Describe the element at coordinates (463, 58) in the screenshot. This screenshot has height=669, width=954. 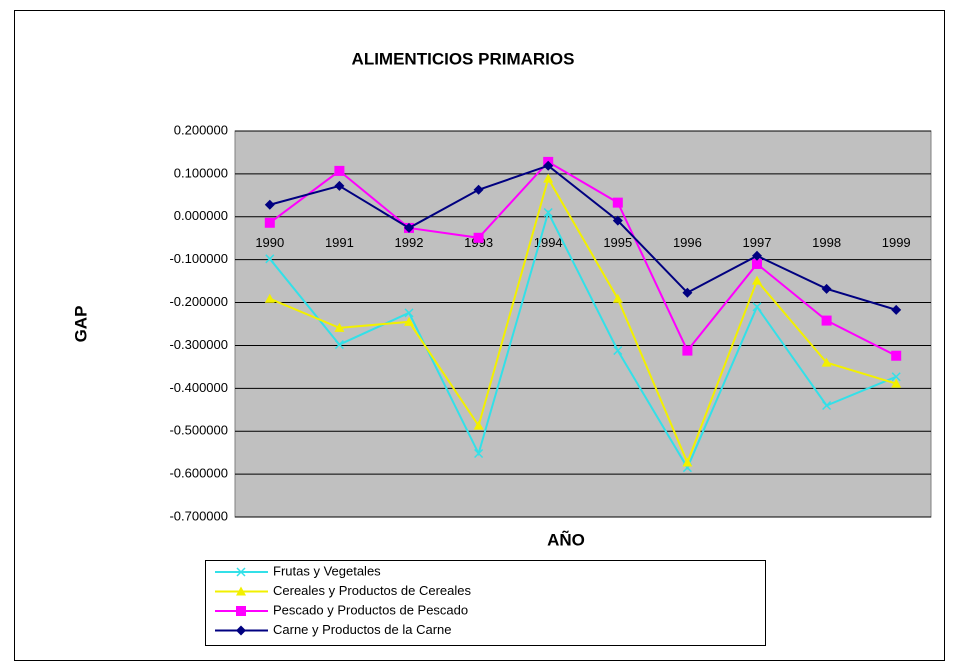
I see `chart-title: ALIMENTICIOS PRIMARIOS` at that location.